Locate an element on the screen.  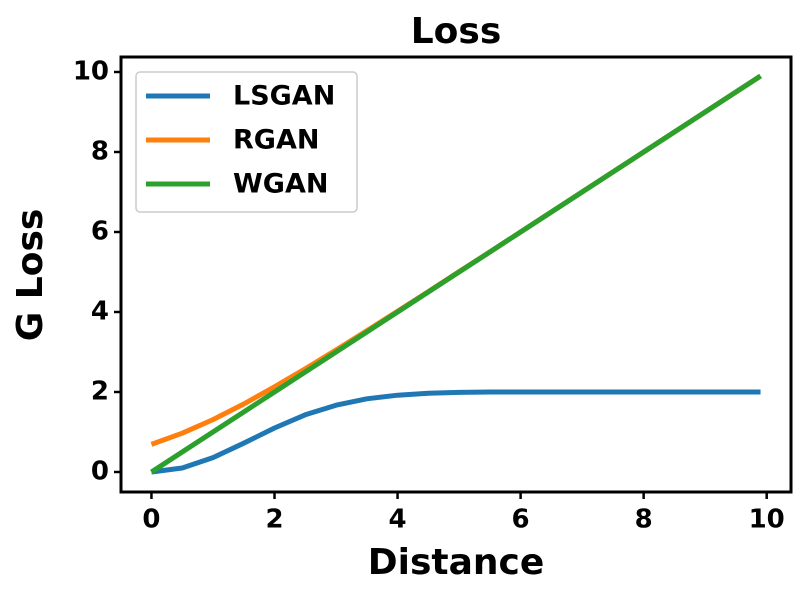
x-tick-label: 0 is located at coordinates (151, 520).